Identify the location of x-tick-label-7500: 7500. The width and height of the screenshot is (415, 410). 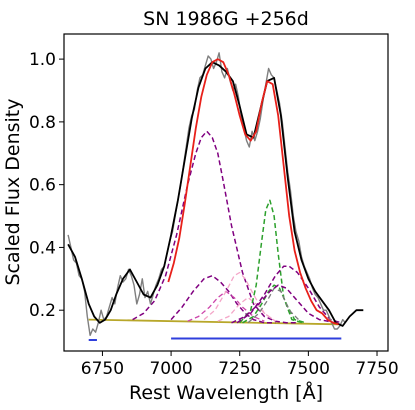
(308, 369).